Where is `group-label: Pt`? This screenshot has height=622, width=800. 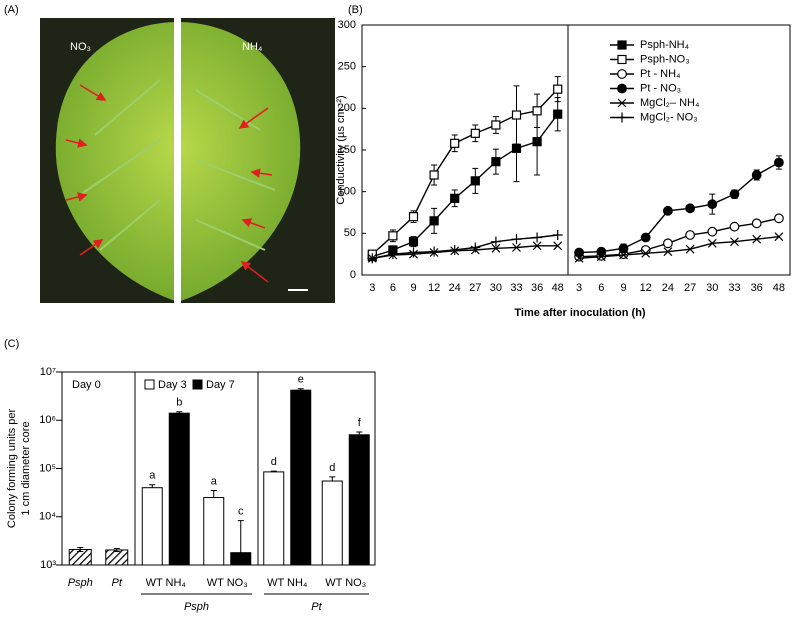 group-label: Pt is located at coordinates (316, 607).